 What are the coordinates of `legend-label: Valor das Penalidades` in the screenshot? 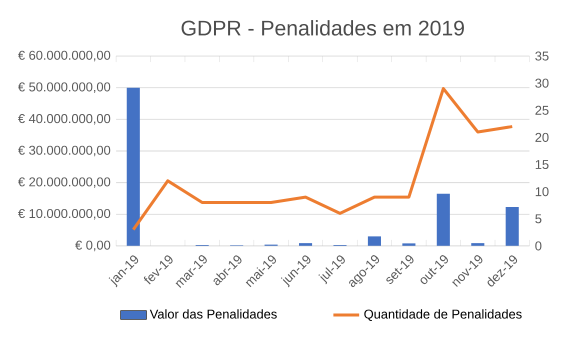 It's located at (213, 314).